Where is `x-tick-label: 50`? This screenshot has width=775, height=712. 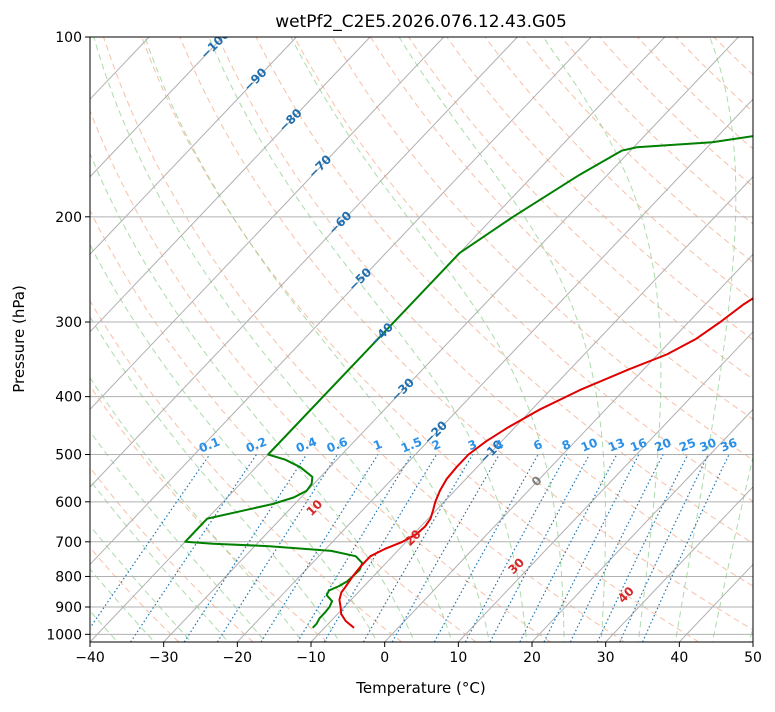
x-tick-label: 50 is located at coordinates (753, 658).